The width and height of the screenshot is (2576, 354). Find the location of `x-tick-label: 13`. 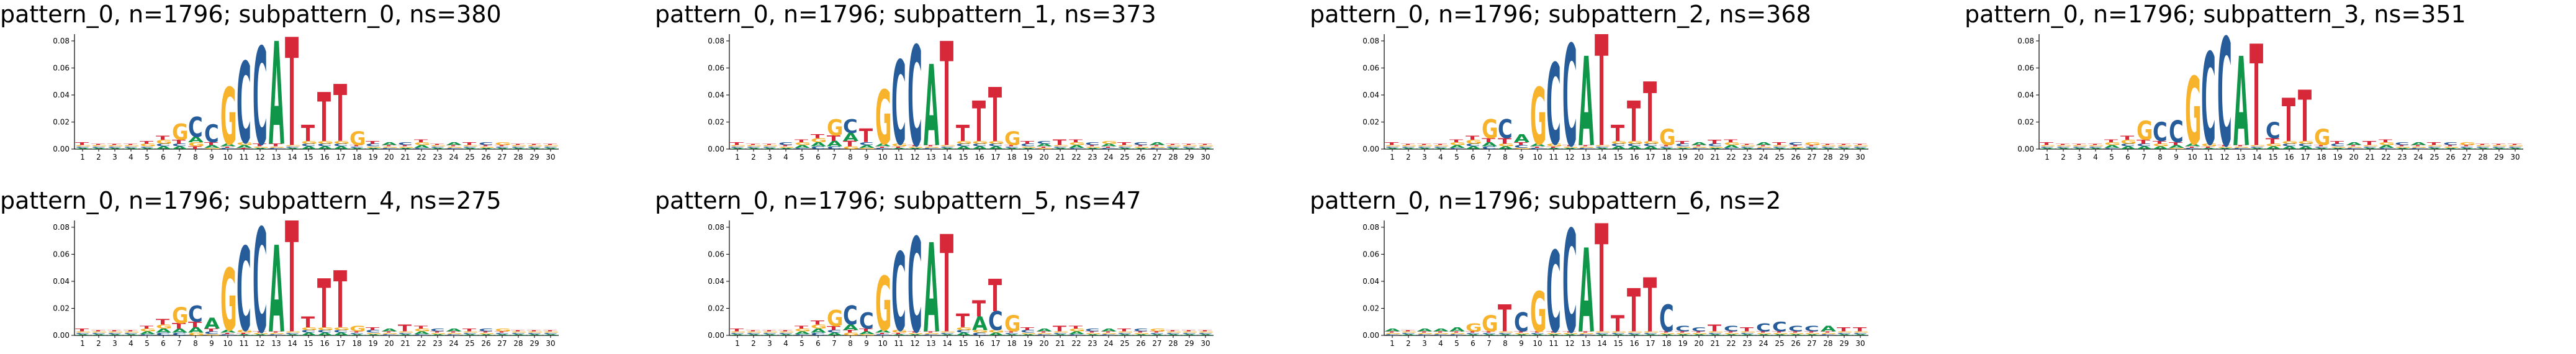

x-tick-label: 13 is located at coordinates (276, 157).